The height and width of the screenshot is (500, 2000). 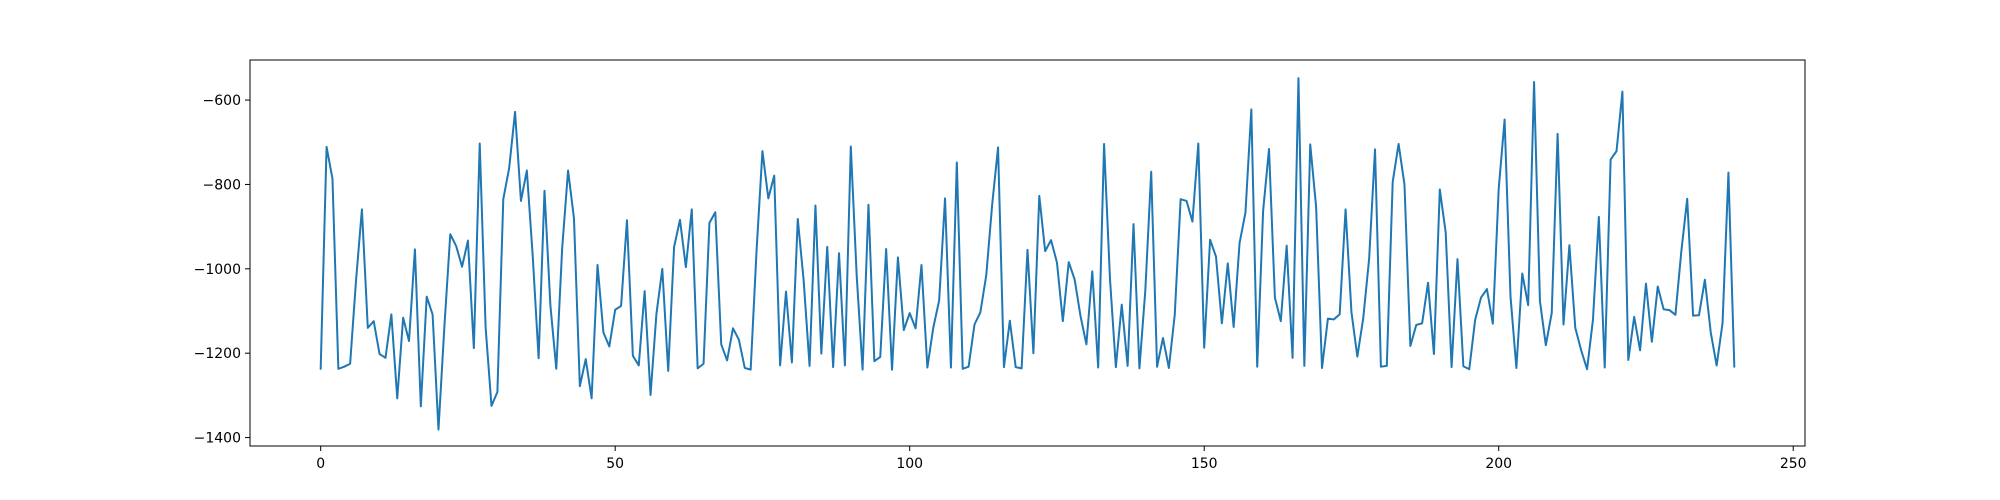 What do you see at coordinates (1793, 464) in the screenshot?
I see `x-tick-label: 250` at bounding box center [1793, 464].